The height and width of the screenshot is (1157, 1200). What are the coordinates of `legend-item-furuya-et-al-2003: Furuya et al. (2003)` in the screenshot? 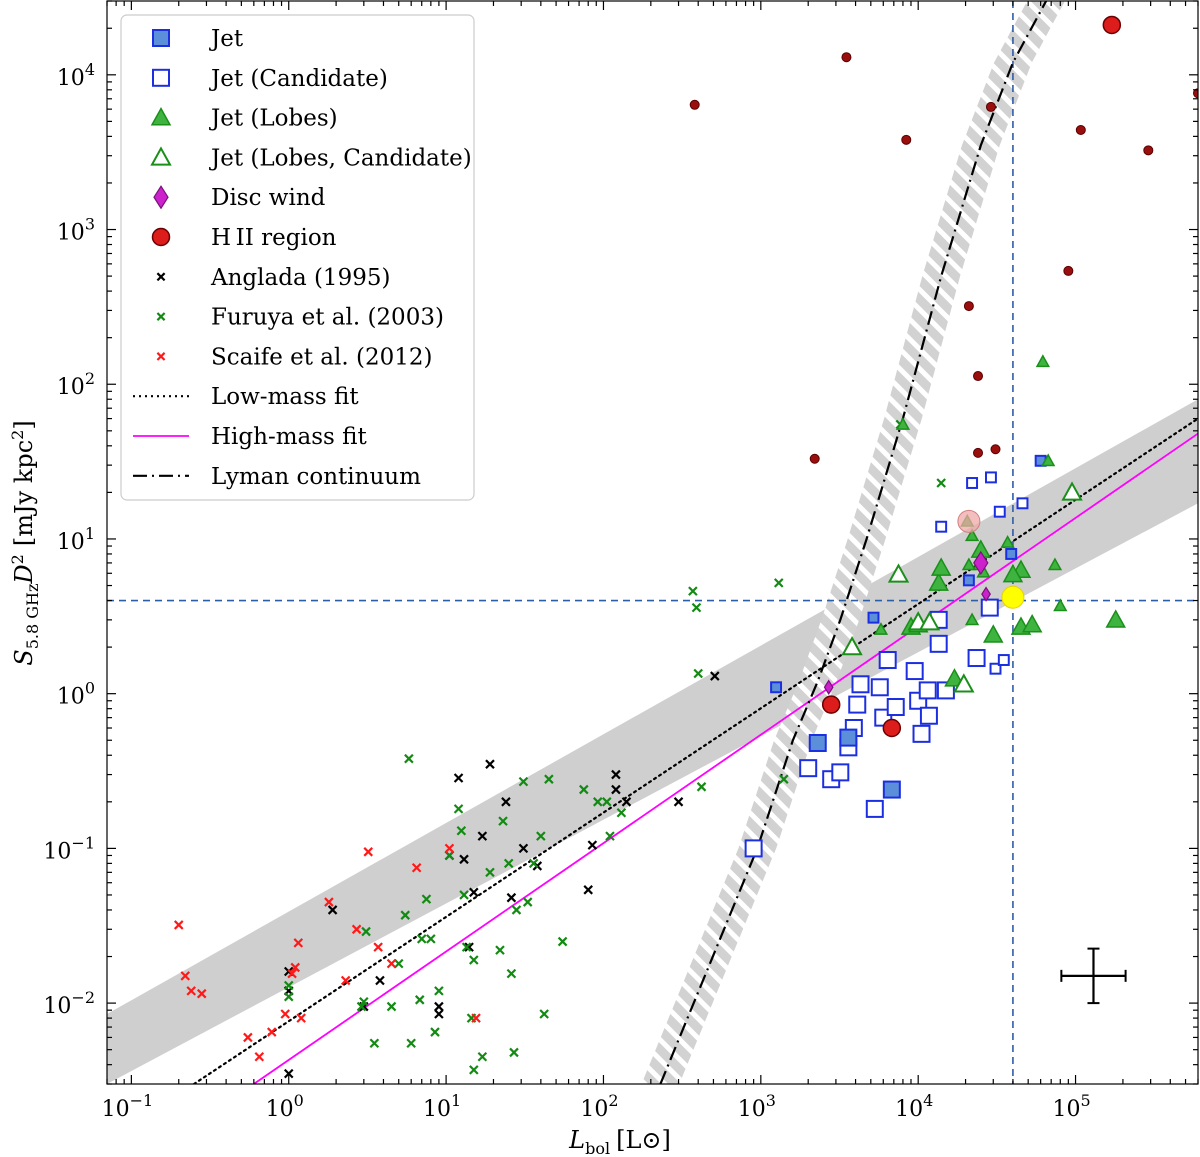 It's located at (300, 318).